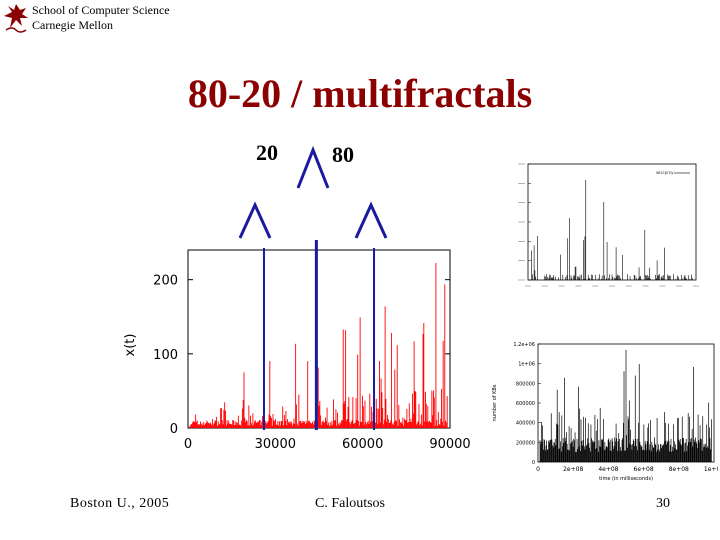 Image resolution: width=720 pixels, height=540 pixels. What do you see at coordinates (255, 220) in the screenshot?
I see `left-caret-icon` at bounding box center [255, 220].